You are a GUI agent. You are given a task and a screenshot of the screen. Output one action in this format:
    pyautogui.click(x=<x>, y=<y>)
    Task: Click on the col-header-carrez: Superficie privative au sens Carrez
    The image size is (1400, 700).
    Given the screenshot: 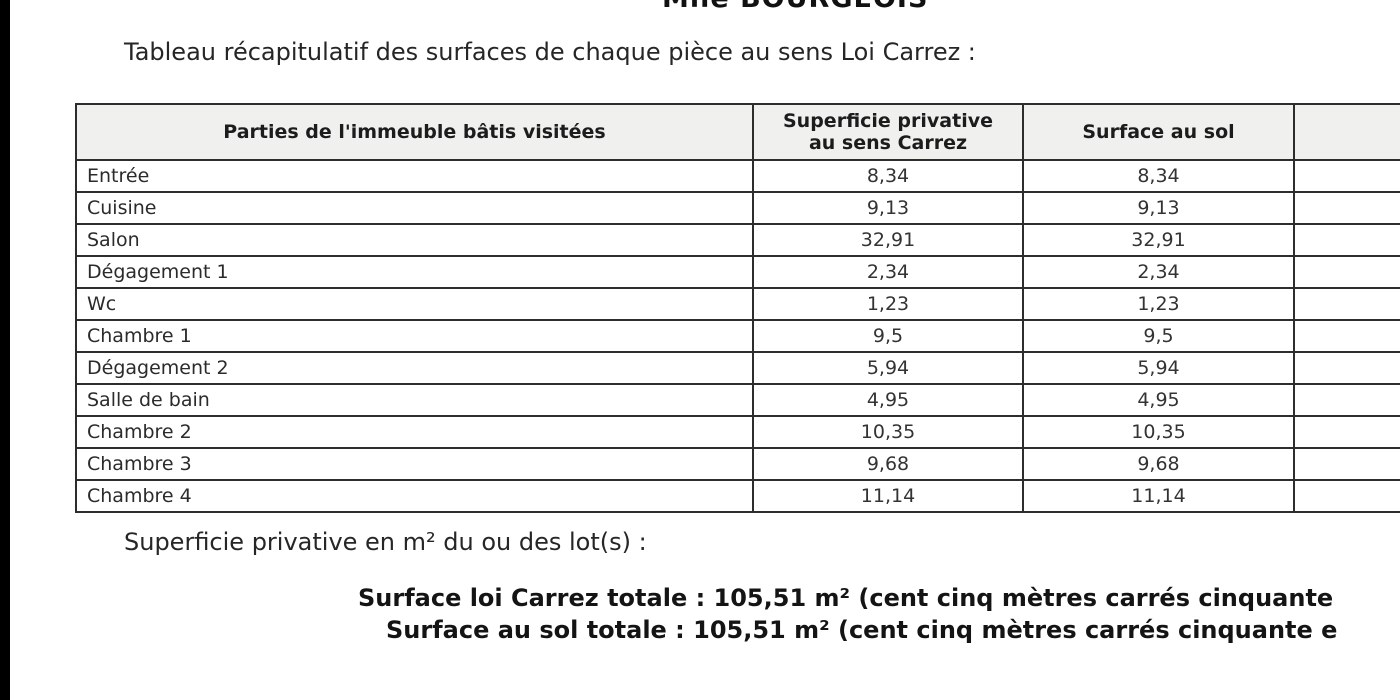 What is the action you would take?
    pyautogui.click(x=888, y=132)
    